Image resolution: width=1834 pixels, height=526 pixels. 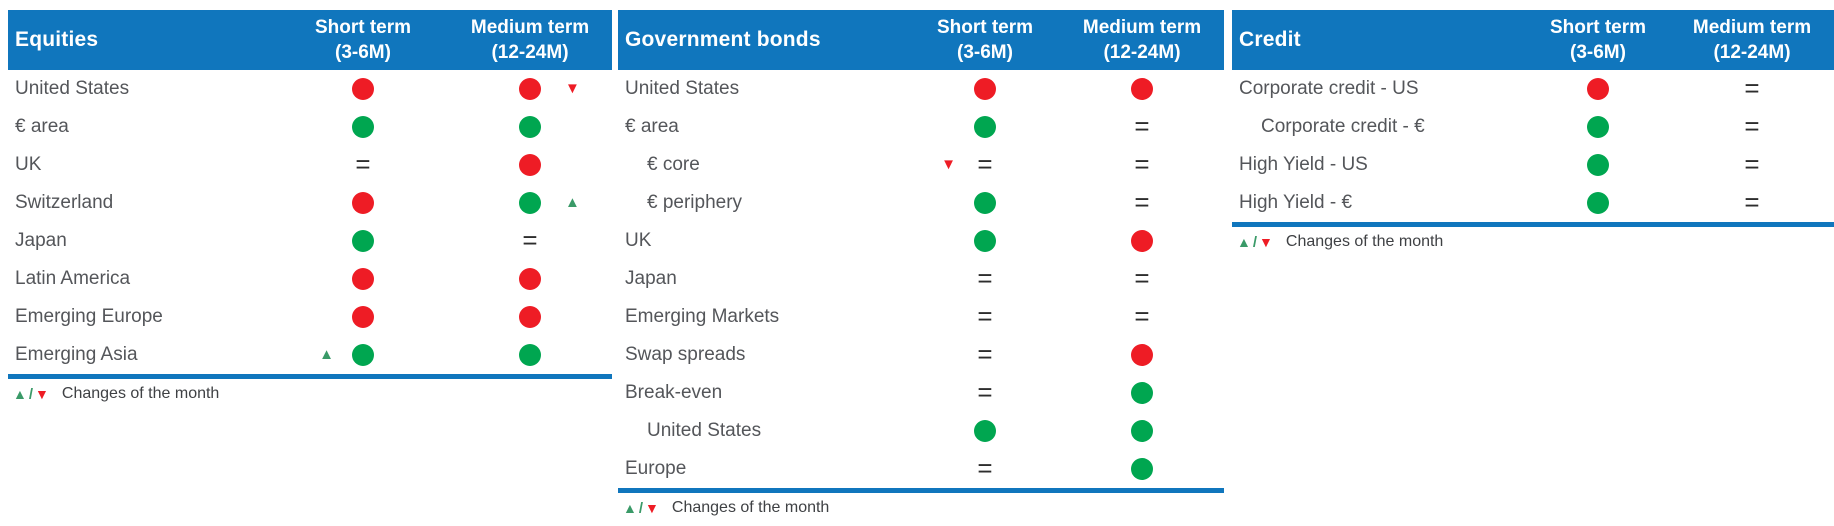 I want to click on table-row: Swap spreads =, so click(x=921, y=355).